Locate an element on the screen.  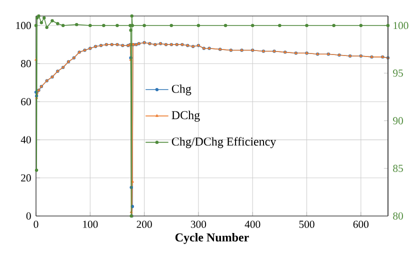
x-tick-label: 100 is located at coordinates (90, 224).